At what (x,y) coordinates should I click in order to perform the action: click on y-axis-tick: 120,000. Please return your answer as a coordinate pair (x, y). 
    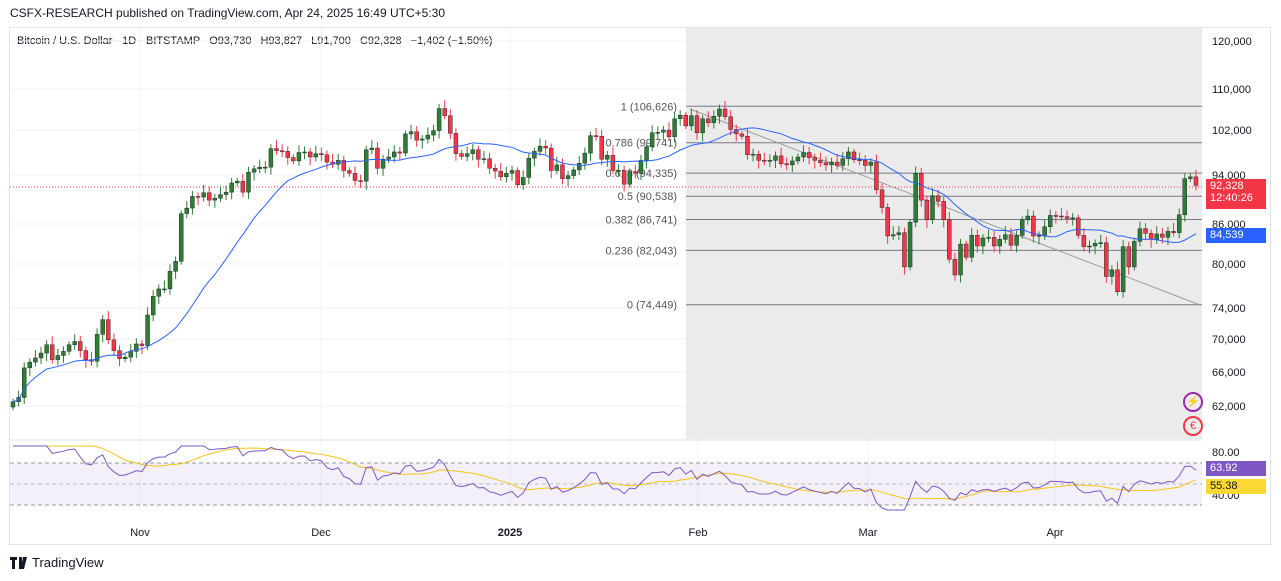
    Looking at the image, I should click on (1232, 42).